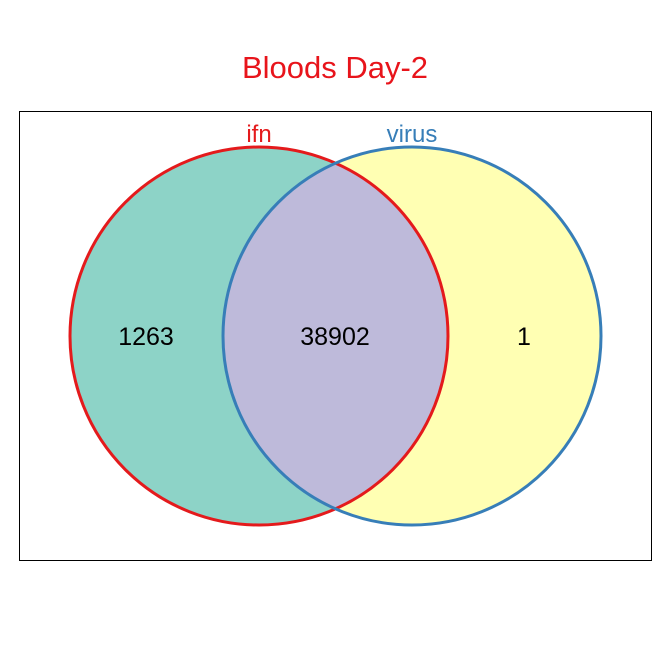  What do you see at coordinates (412, 134) in the screenshot?
I see `set-virus-label: virus` at bounding box center [412, 134].